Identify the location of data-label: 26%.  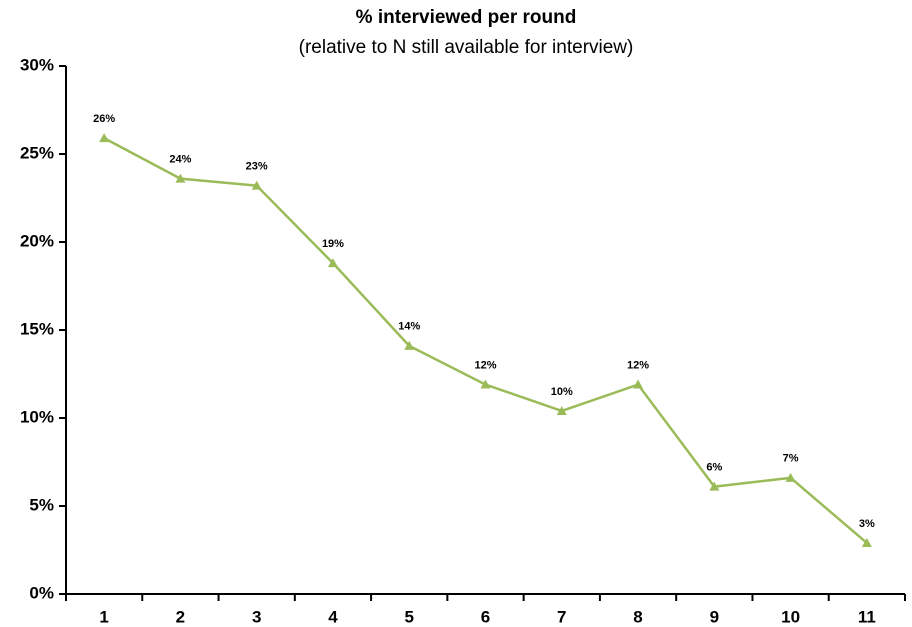
(104, 119).